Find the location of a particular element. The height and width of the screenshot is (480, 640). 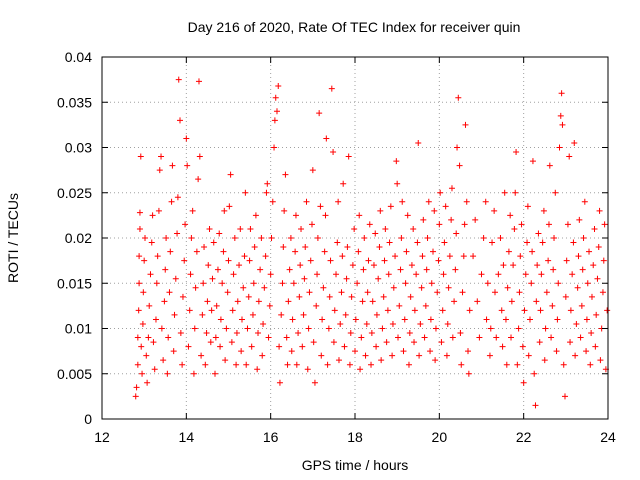

x-tick-label: 14 is located at coordinates (187, 437).